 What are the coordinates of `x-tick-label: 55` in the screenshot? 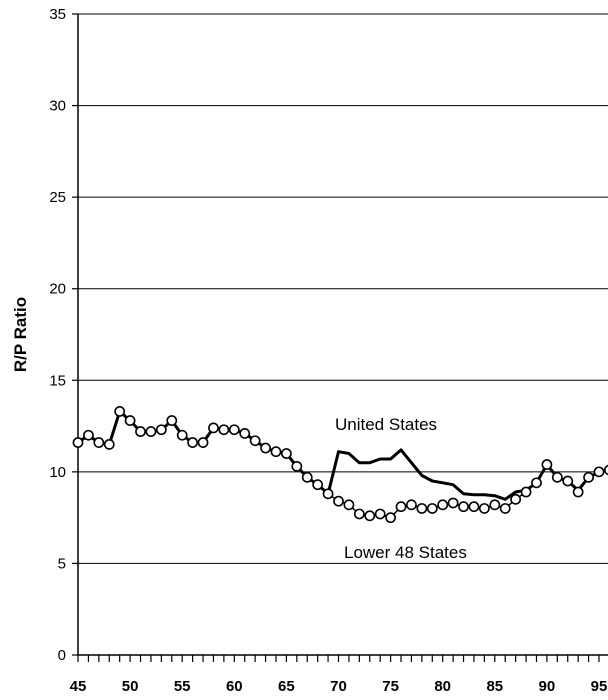 It's located at (182, 686).